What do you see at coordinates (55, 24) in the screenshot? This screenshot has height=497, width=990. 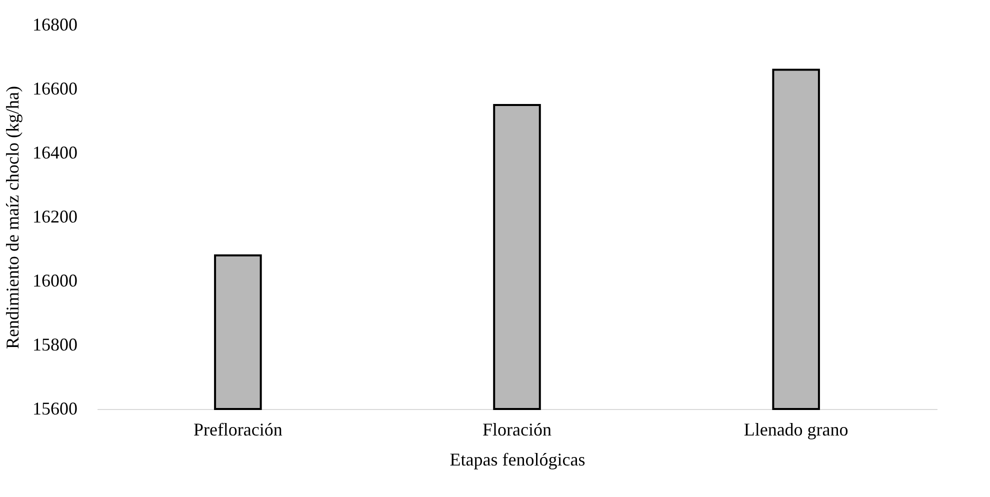 I see `y-tick-label: 16800` at bounding box center [55, 24].